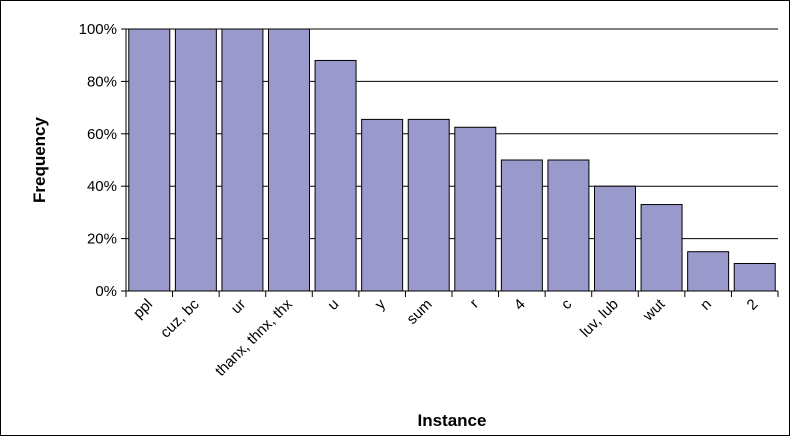 The width and height of the screenshot is (790, 437). What do you see at coordinates (39, 159) in the screenshot?
I see `y-axis-title: Frequency` at bounding box center [39, 159].